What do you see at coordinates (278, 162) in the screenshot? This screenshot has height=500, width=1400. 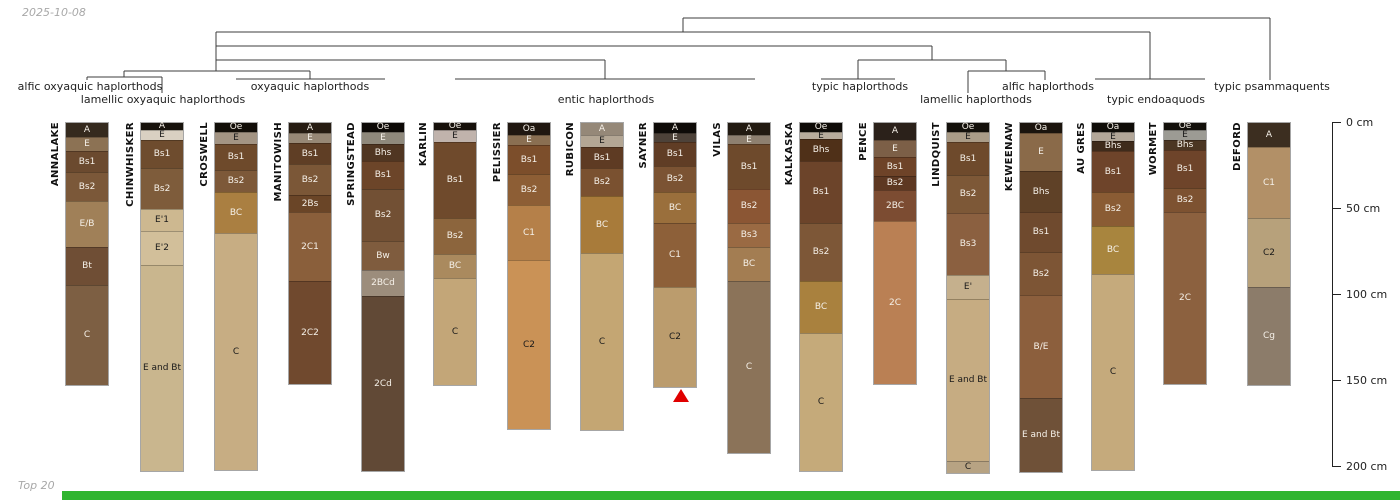 I see `profile-name-label: MANITOWISH` at bounding box center [278, 162].